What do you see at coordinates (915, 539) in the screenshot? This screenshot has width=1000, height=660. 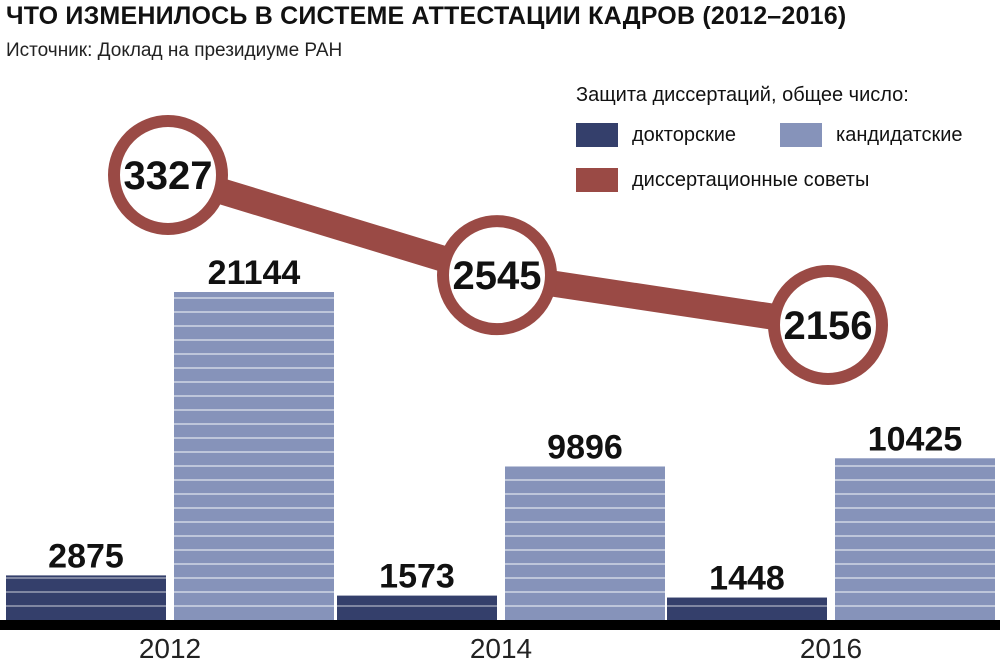 I see `bar-candidate-2016` at bounding box center [915, 539].